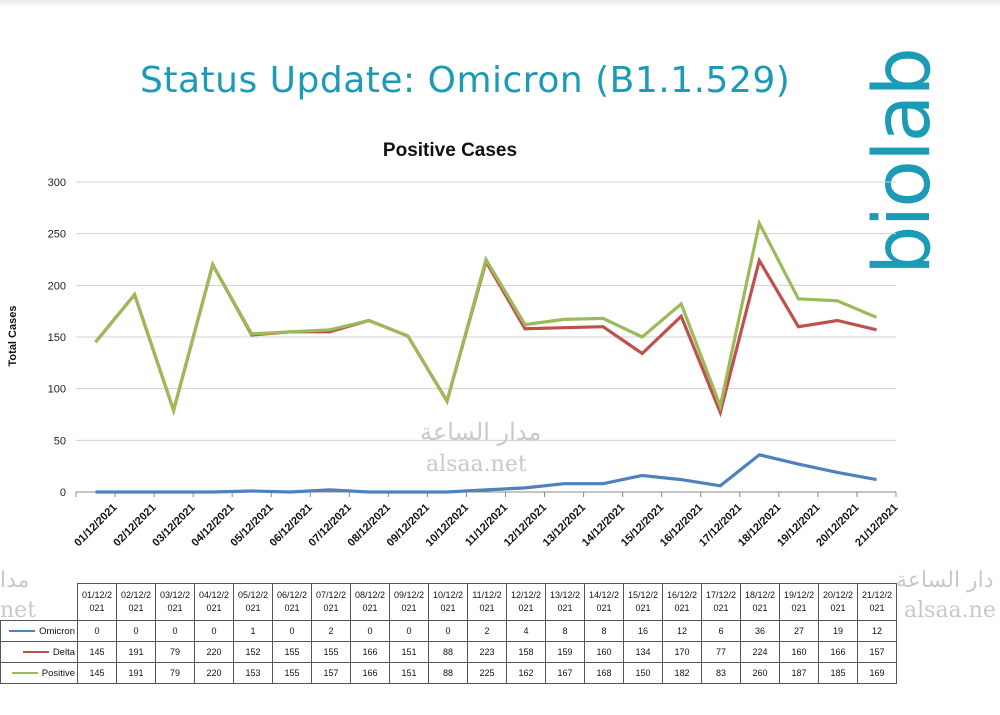 The image size is (1000, 715). I want to click on table-header-cell: 19/12/2 021, so click(799, 602).